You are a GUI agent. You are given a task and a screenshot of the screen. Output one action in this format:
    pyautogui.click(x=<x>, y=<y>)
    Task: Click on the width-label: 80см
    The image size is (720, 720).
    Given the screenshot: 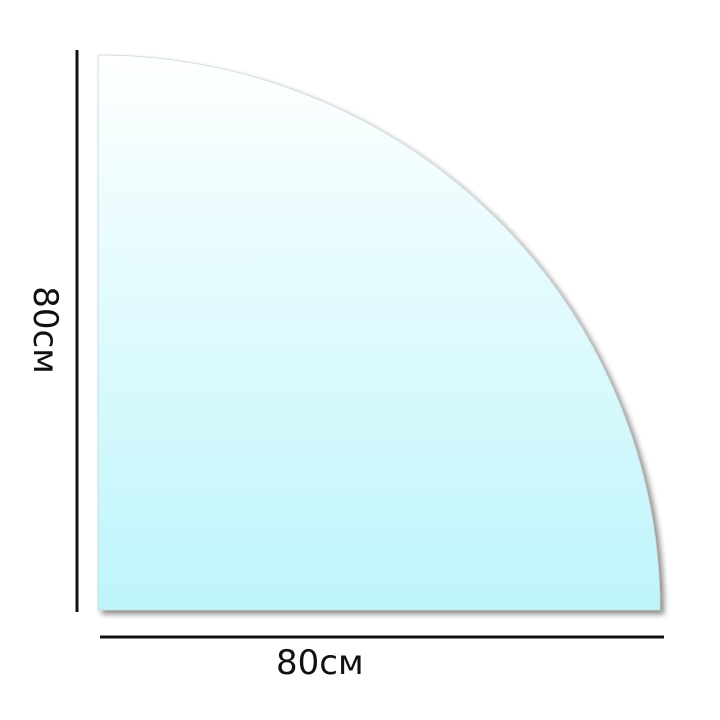 What is the action you would take?
    pyautogui.click(x=320, y=663)
    